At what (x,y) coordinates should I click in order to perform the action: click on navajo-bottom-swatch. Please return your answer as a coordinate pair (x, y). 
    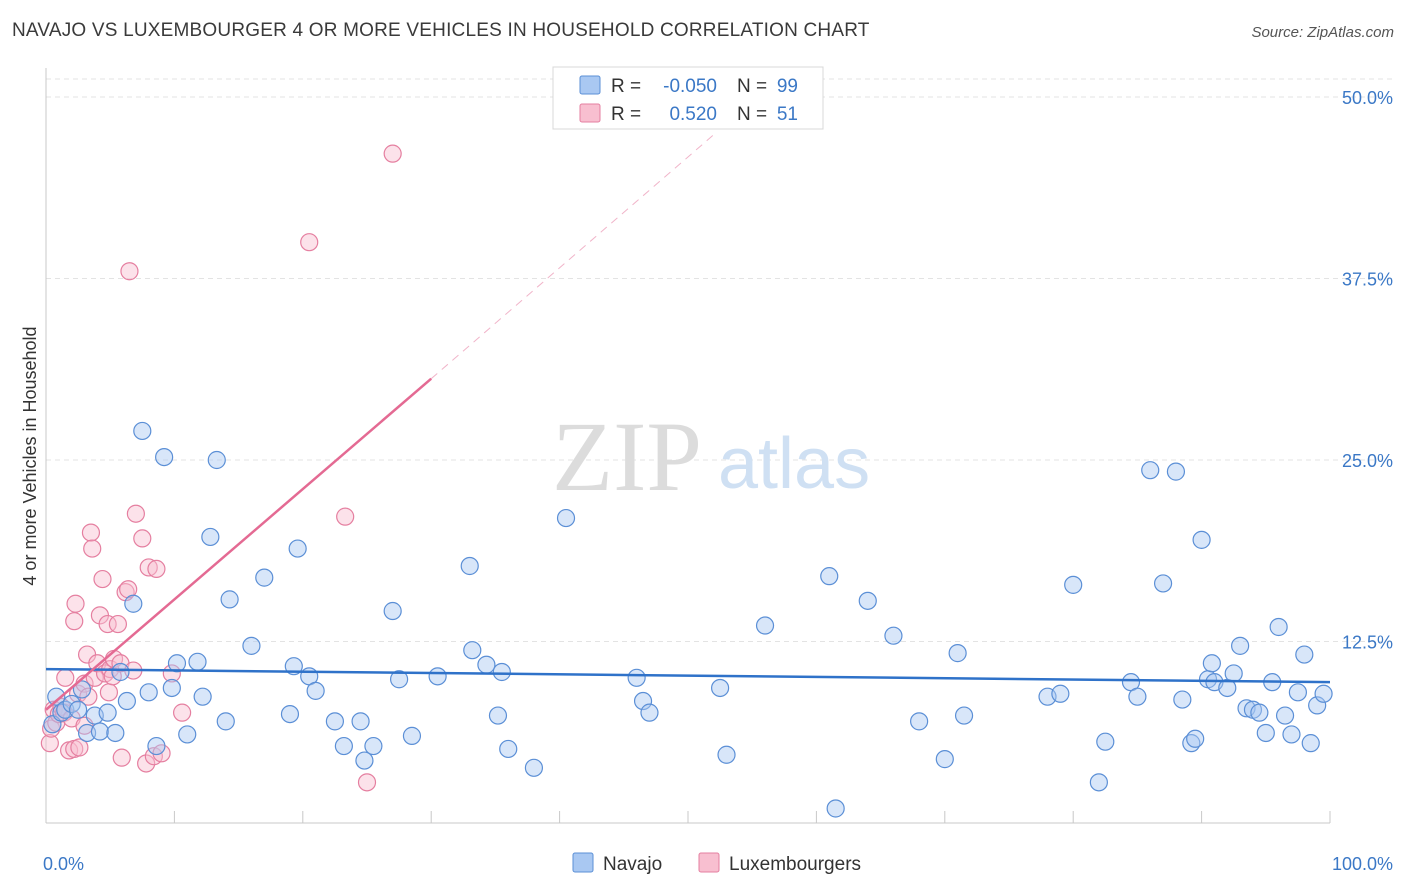
    Looking at the image, I should click on (583, 862).